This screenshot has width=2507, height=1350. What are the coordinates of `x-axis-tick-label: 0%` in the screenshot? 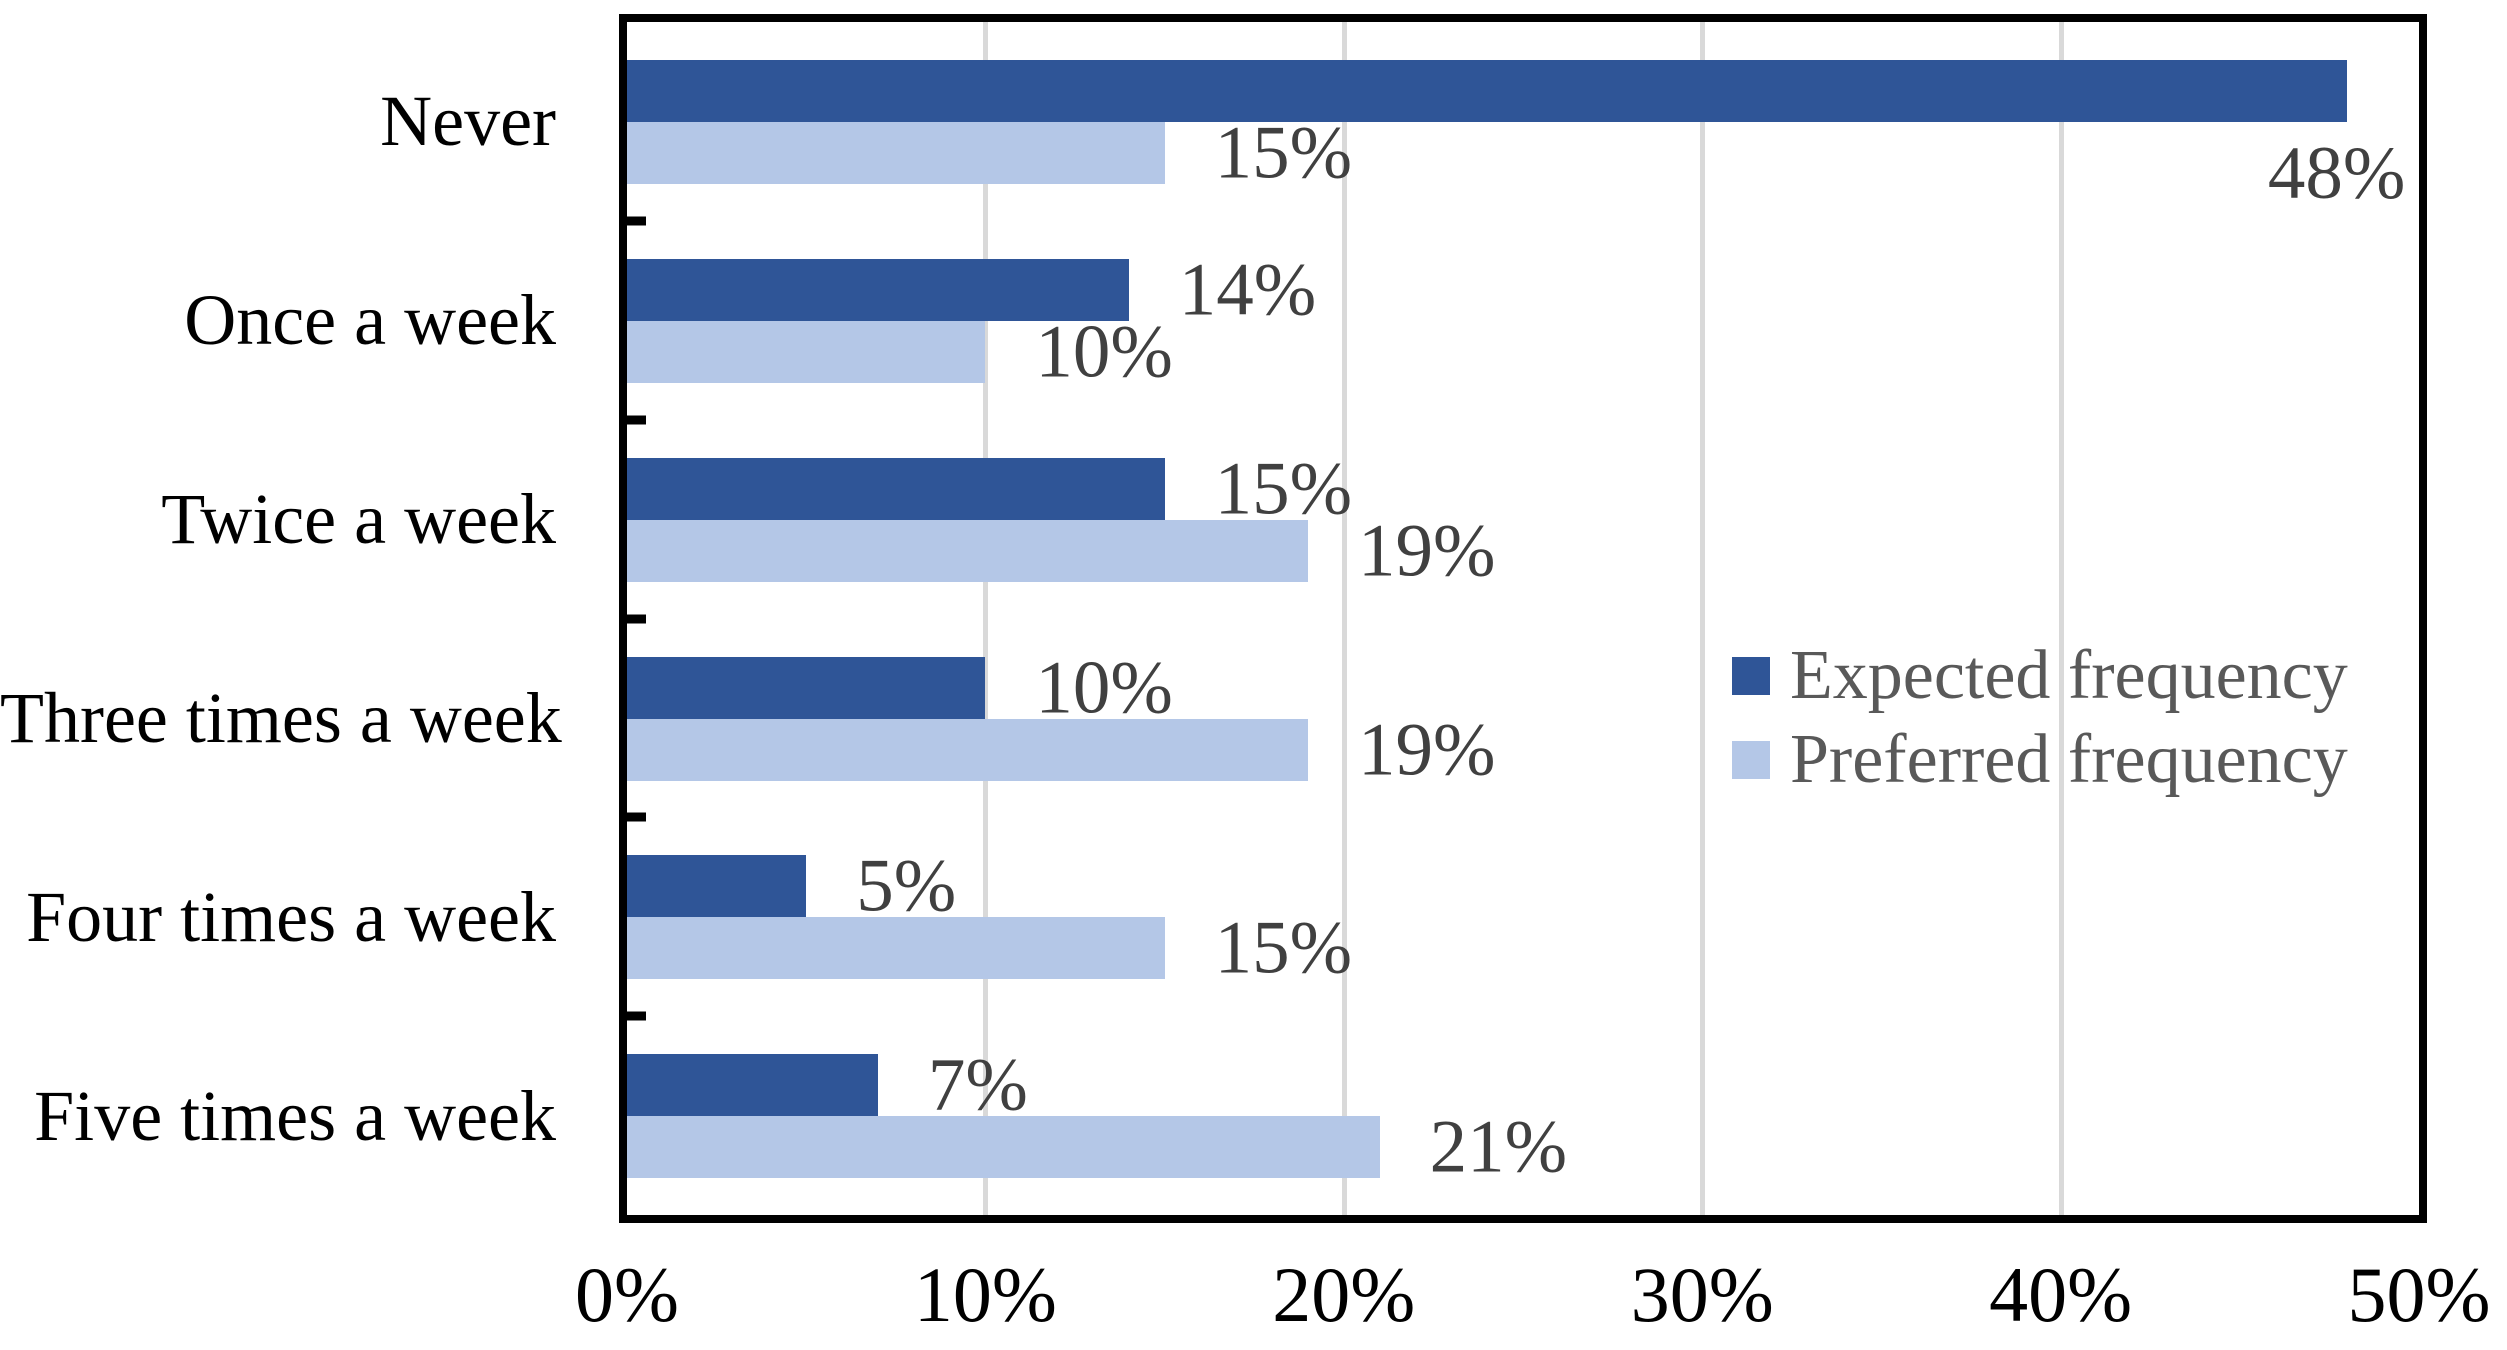 It's located at (627, 1294).